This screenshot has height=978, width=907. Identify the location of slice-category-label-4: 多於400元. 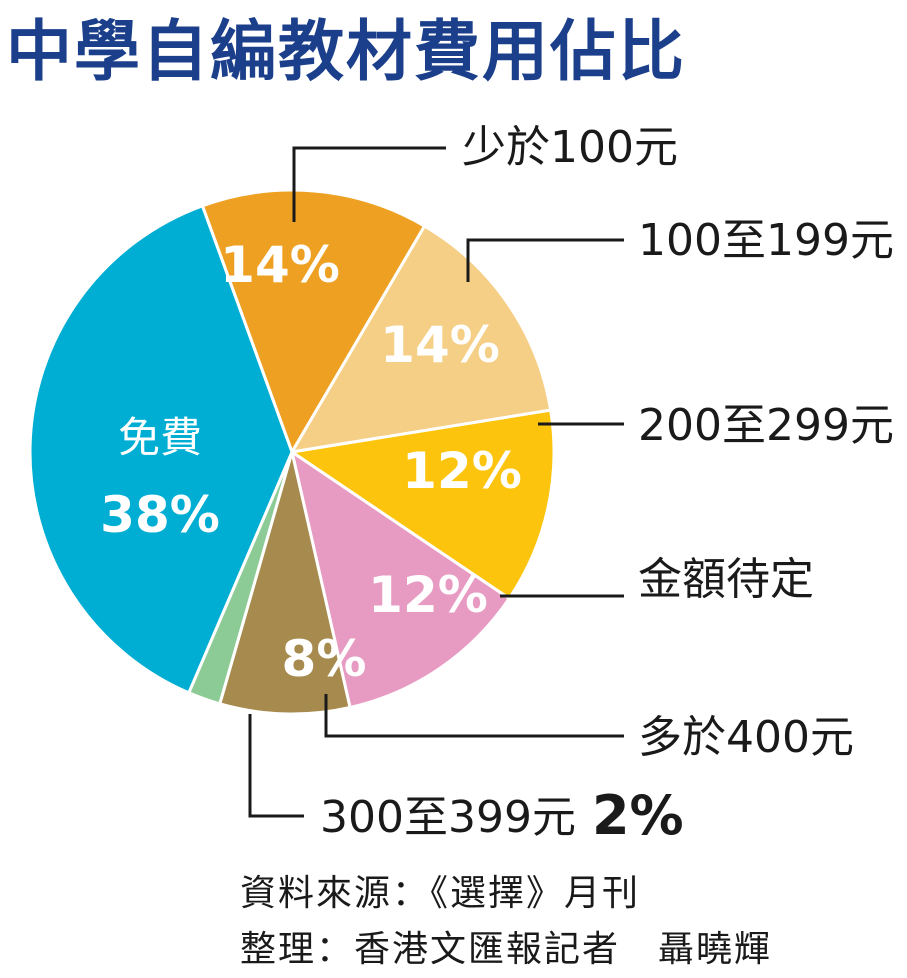
(746, 737).